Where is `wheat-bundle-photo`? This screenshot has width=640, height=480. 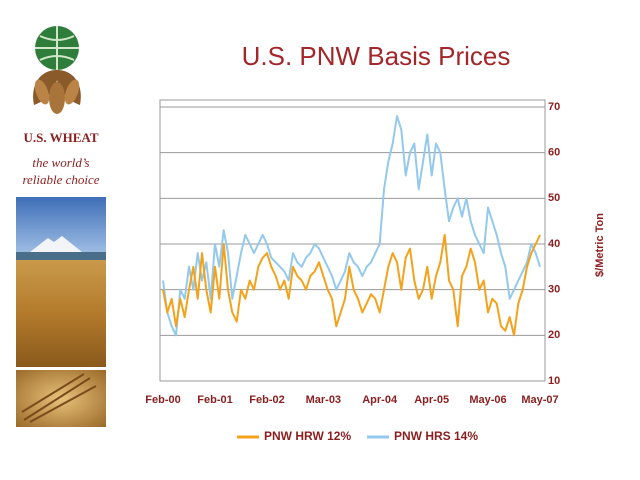 wheat-bundle-photo is located at coordinates (61, 398).